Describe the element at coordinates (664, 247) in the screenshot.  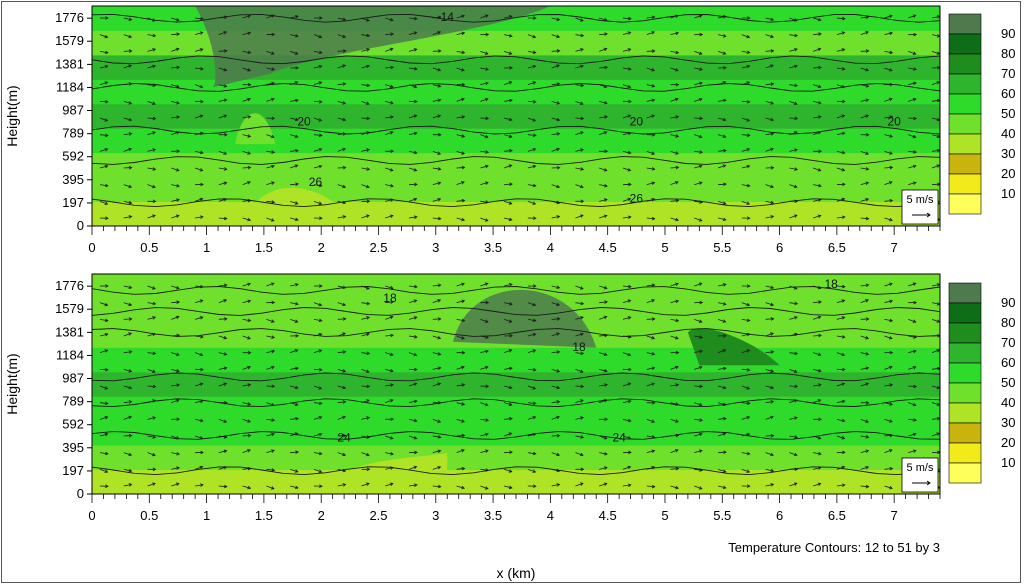
I see `x-tick-label: 5` at that location.